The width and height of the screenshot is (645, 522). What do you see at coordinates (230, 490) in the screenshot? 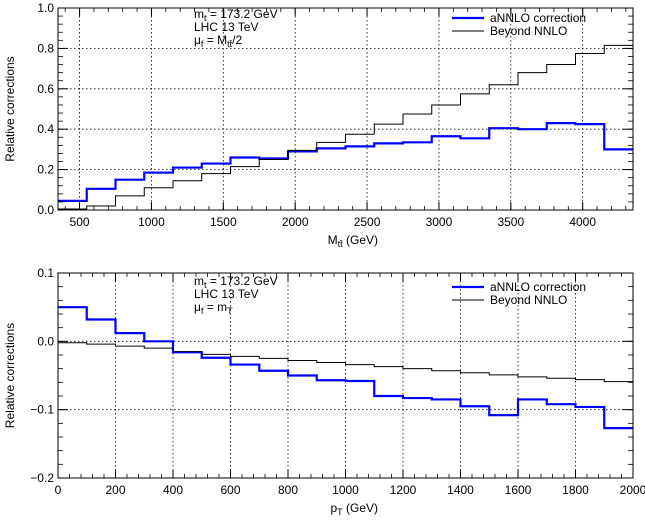
I see `x-tick-label: 600` at bounding box center [230, 490].